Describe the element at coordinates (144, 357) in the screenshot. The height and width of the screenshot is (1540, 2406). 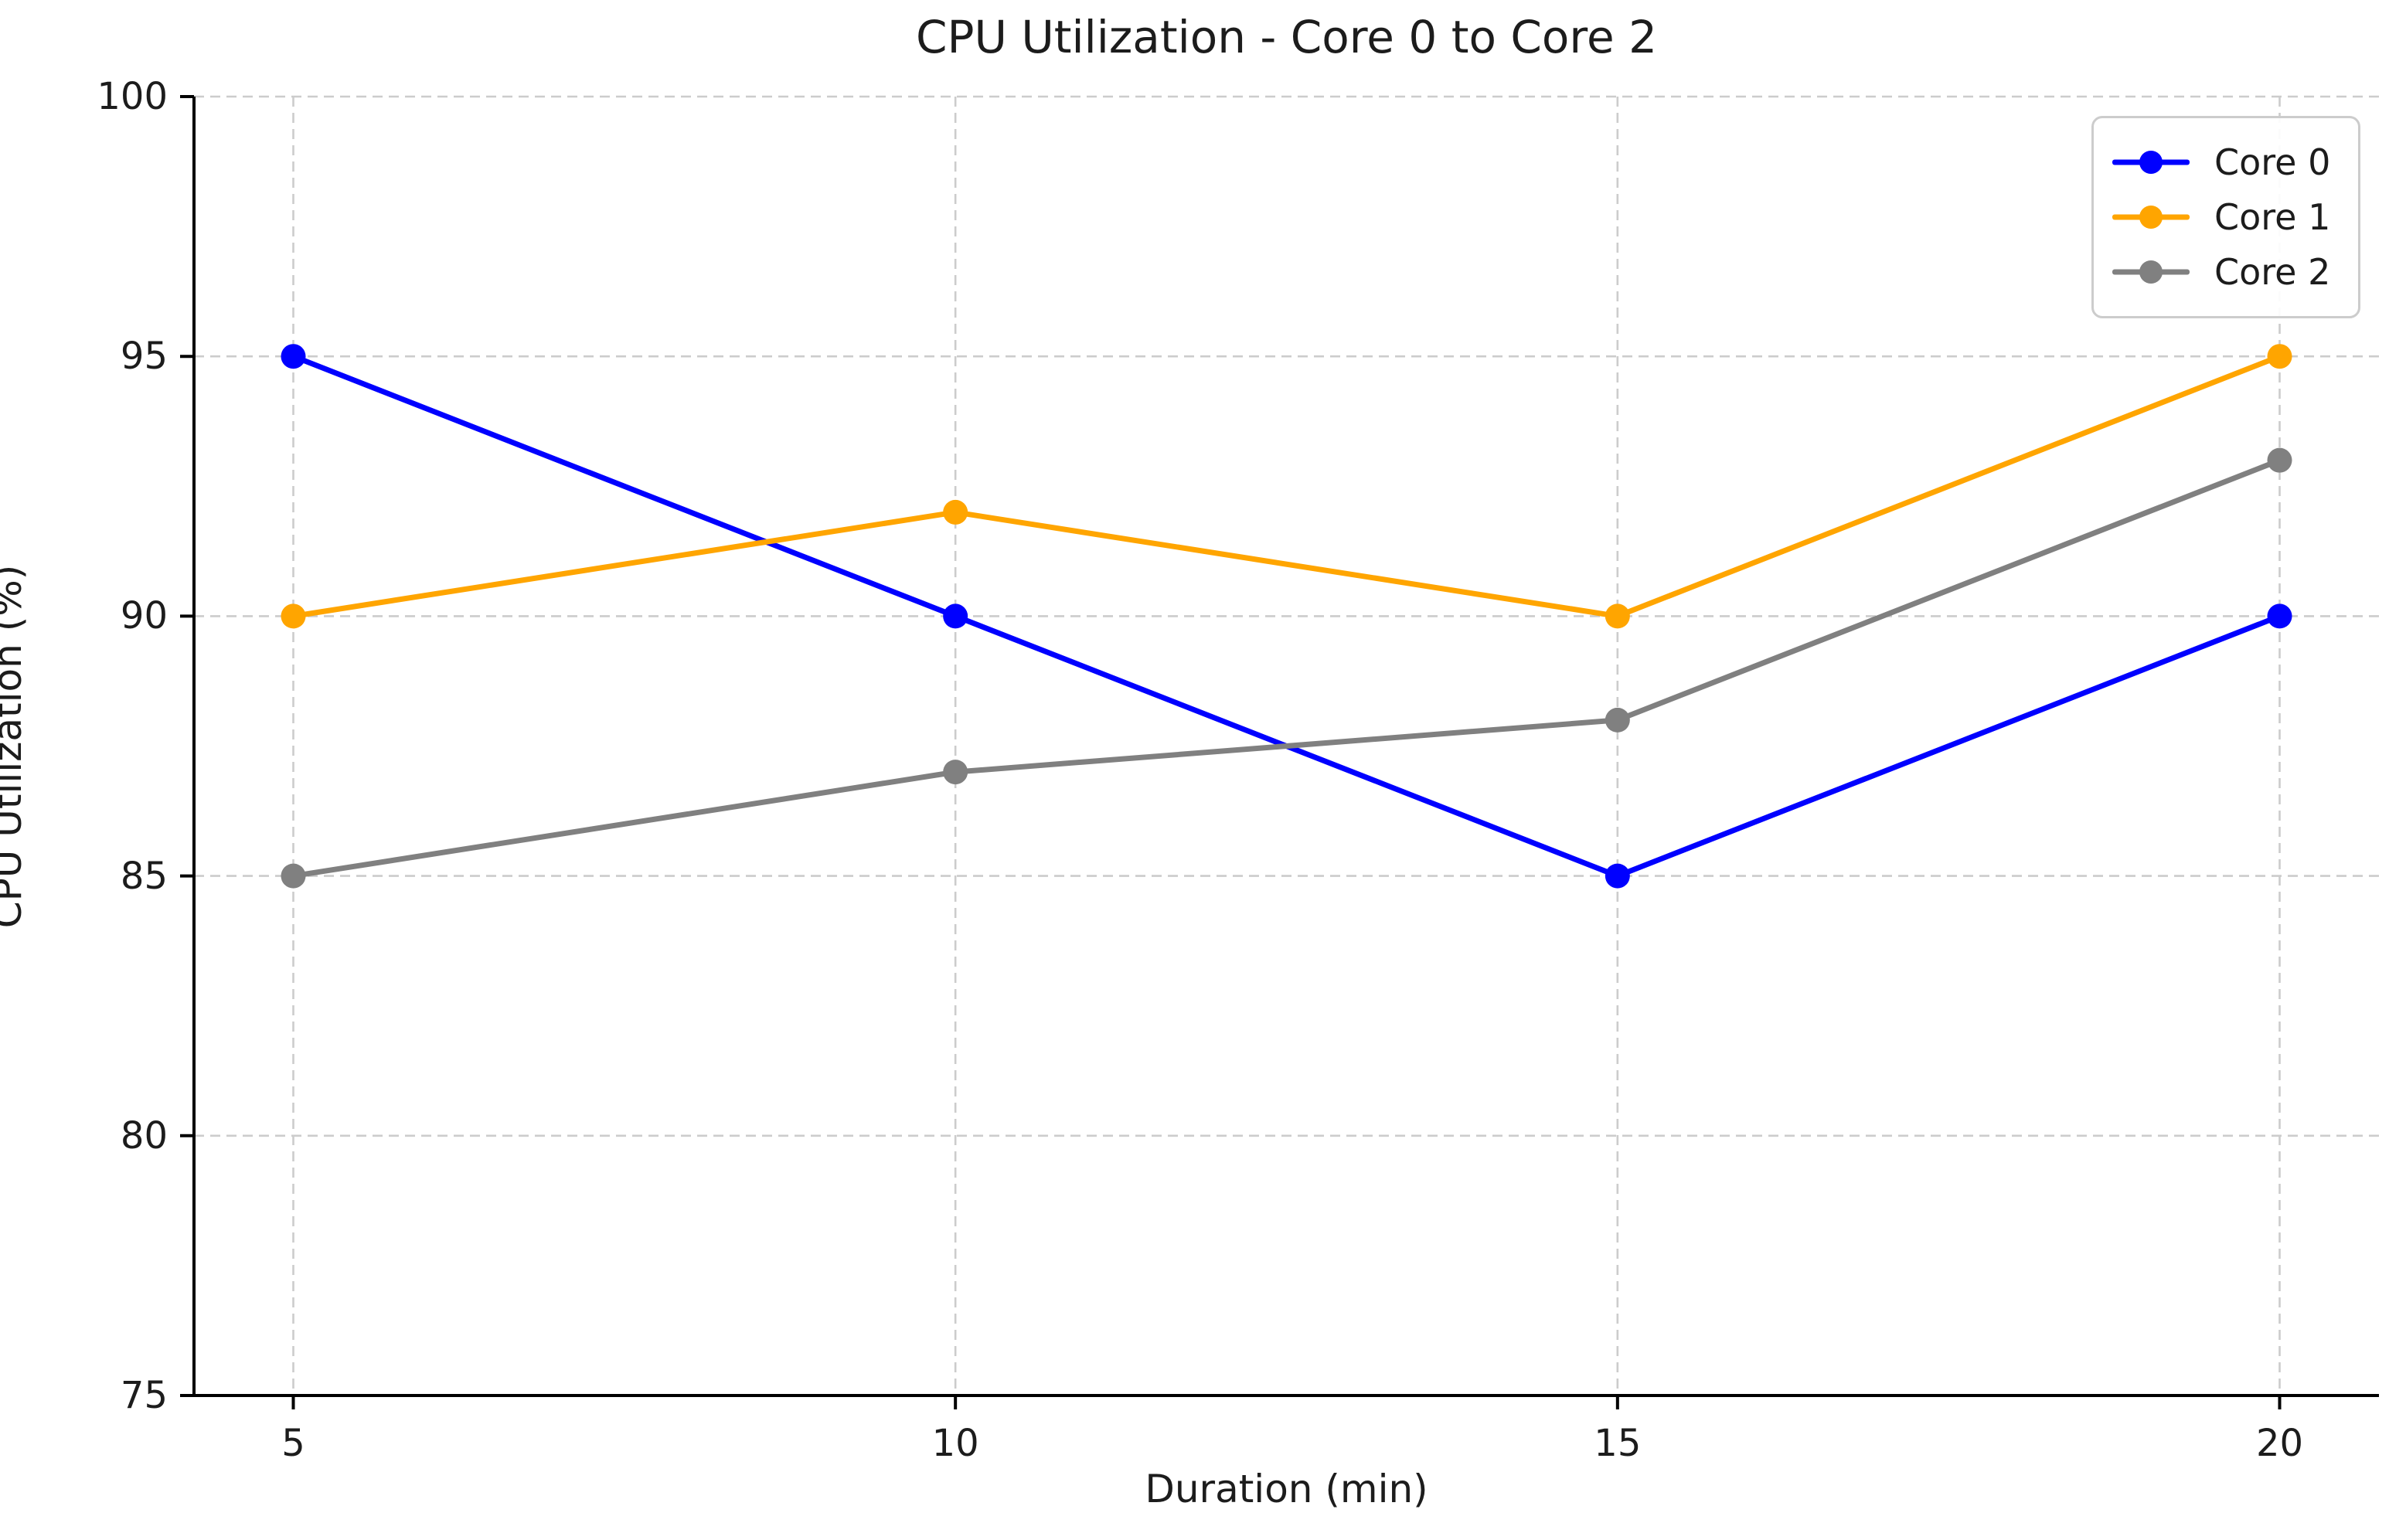
I see `y-tick-label-95: 95` at that location.